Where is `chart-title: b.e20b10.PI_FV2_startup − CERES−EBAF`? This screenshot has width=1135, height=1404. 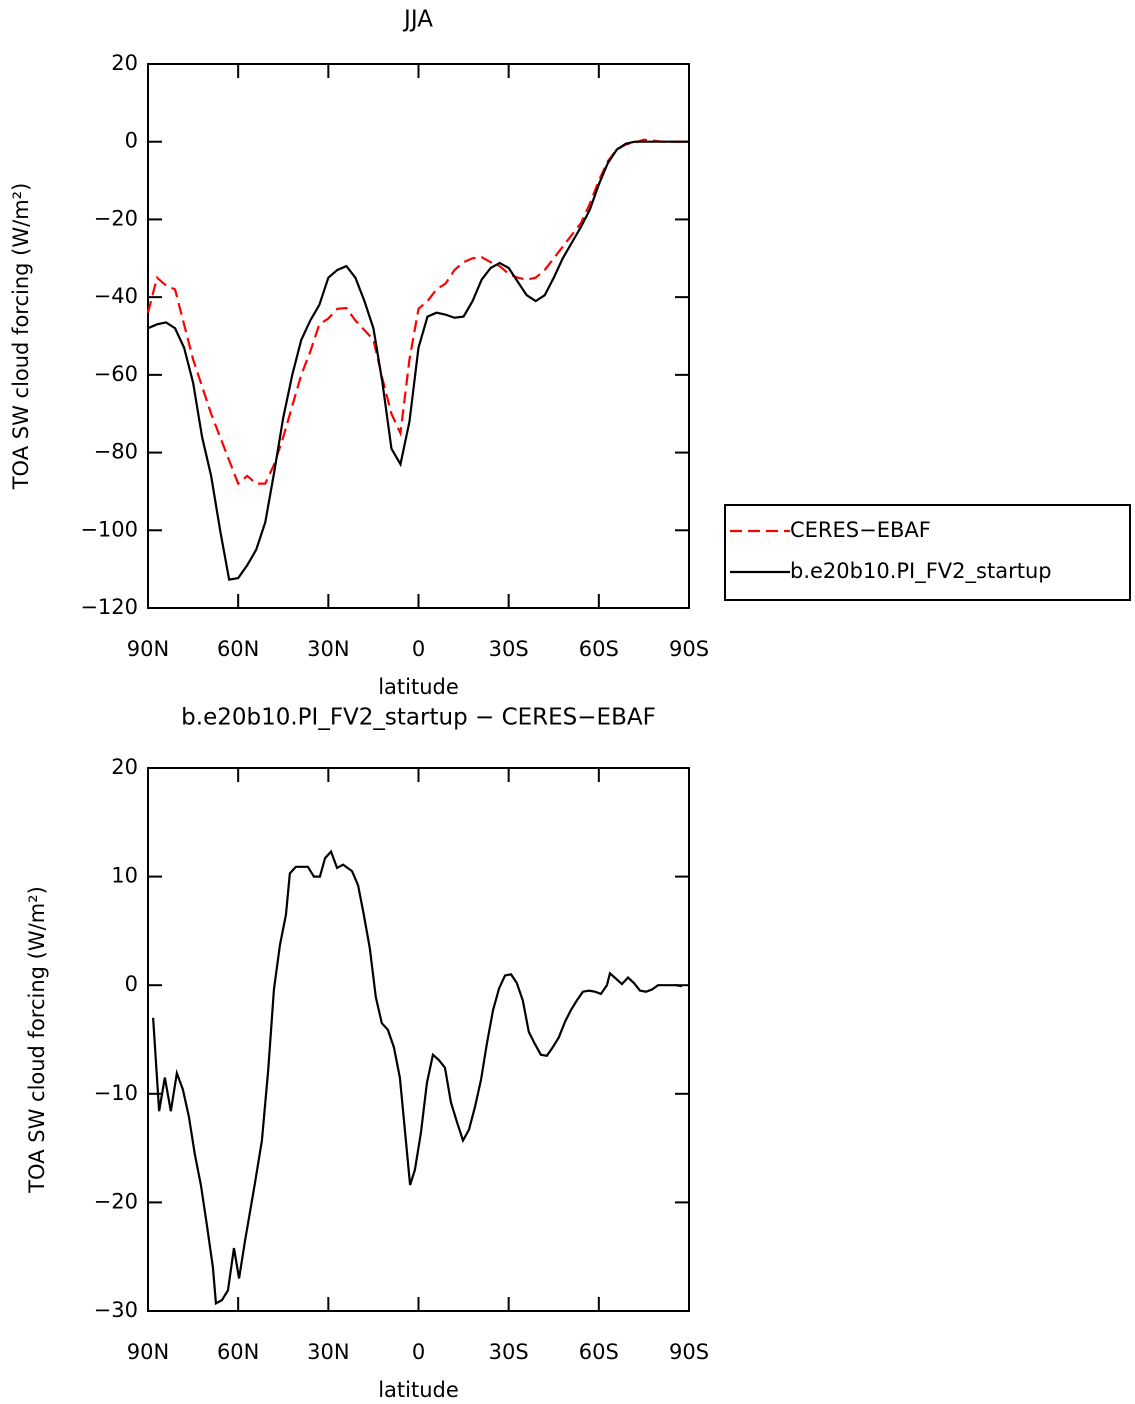
chart-title: b.e20b10.PI_FV2_startup − CERES−EBAF is located at coordinates (418, 718).